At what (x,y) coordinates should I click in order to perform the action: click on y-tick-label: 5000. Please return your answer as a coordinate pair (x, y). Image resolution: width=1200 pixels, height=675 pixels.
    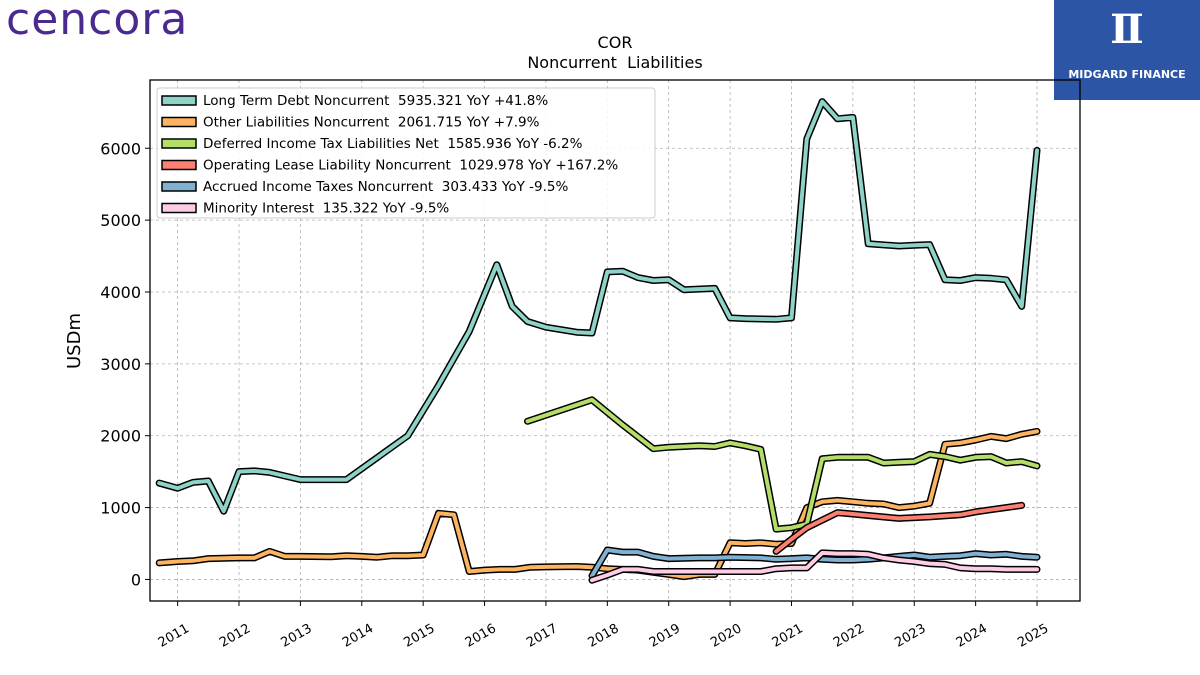
    Looking at the image, I should click on (120, 220).